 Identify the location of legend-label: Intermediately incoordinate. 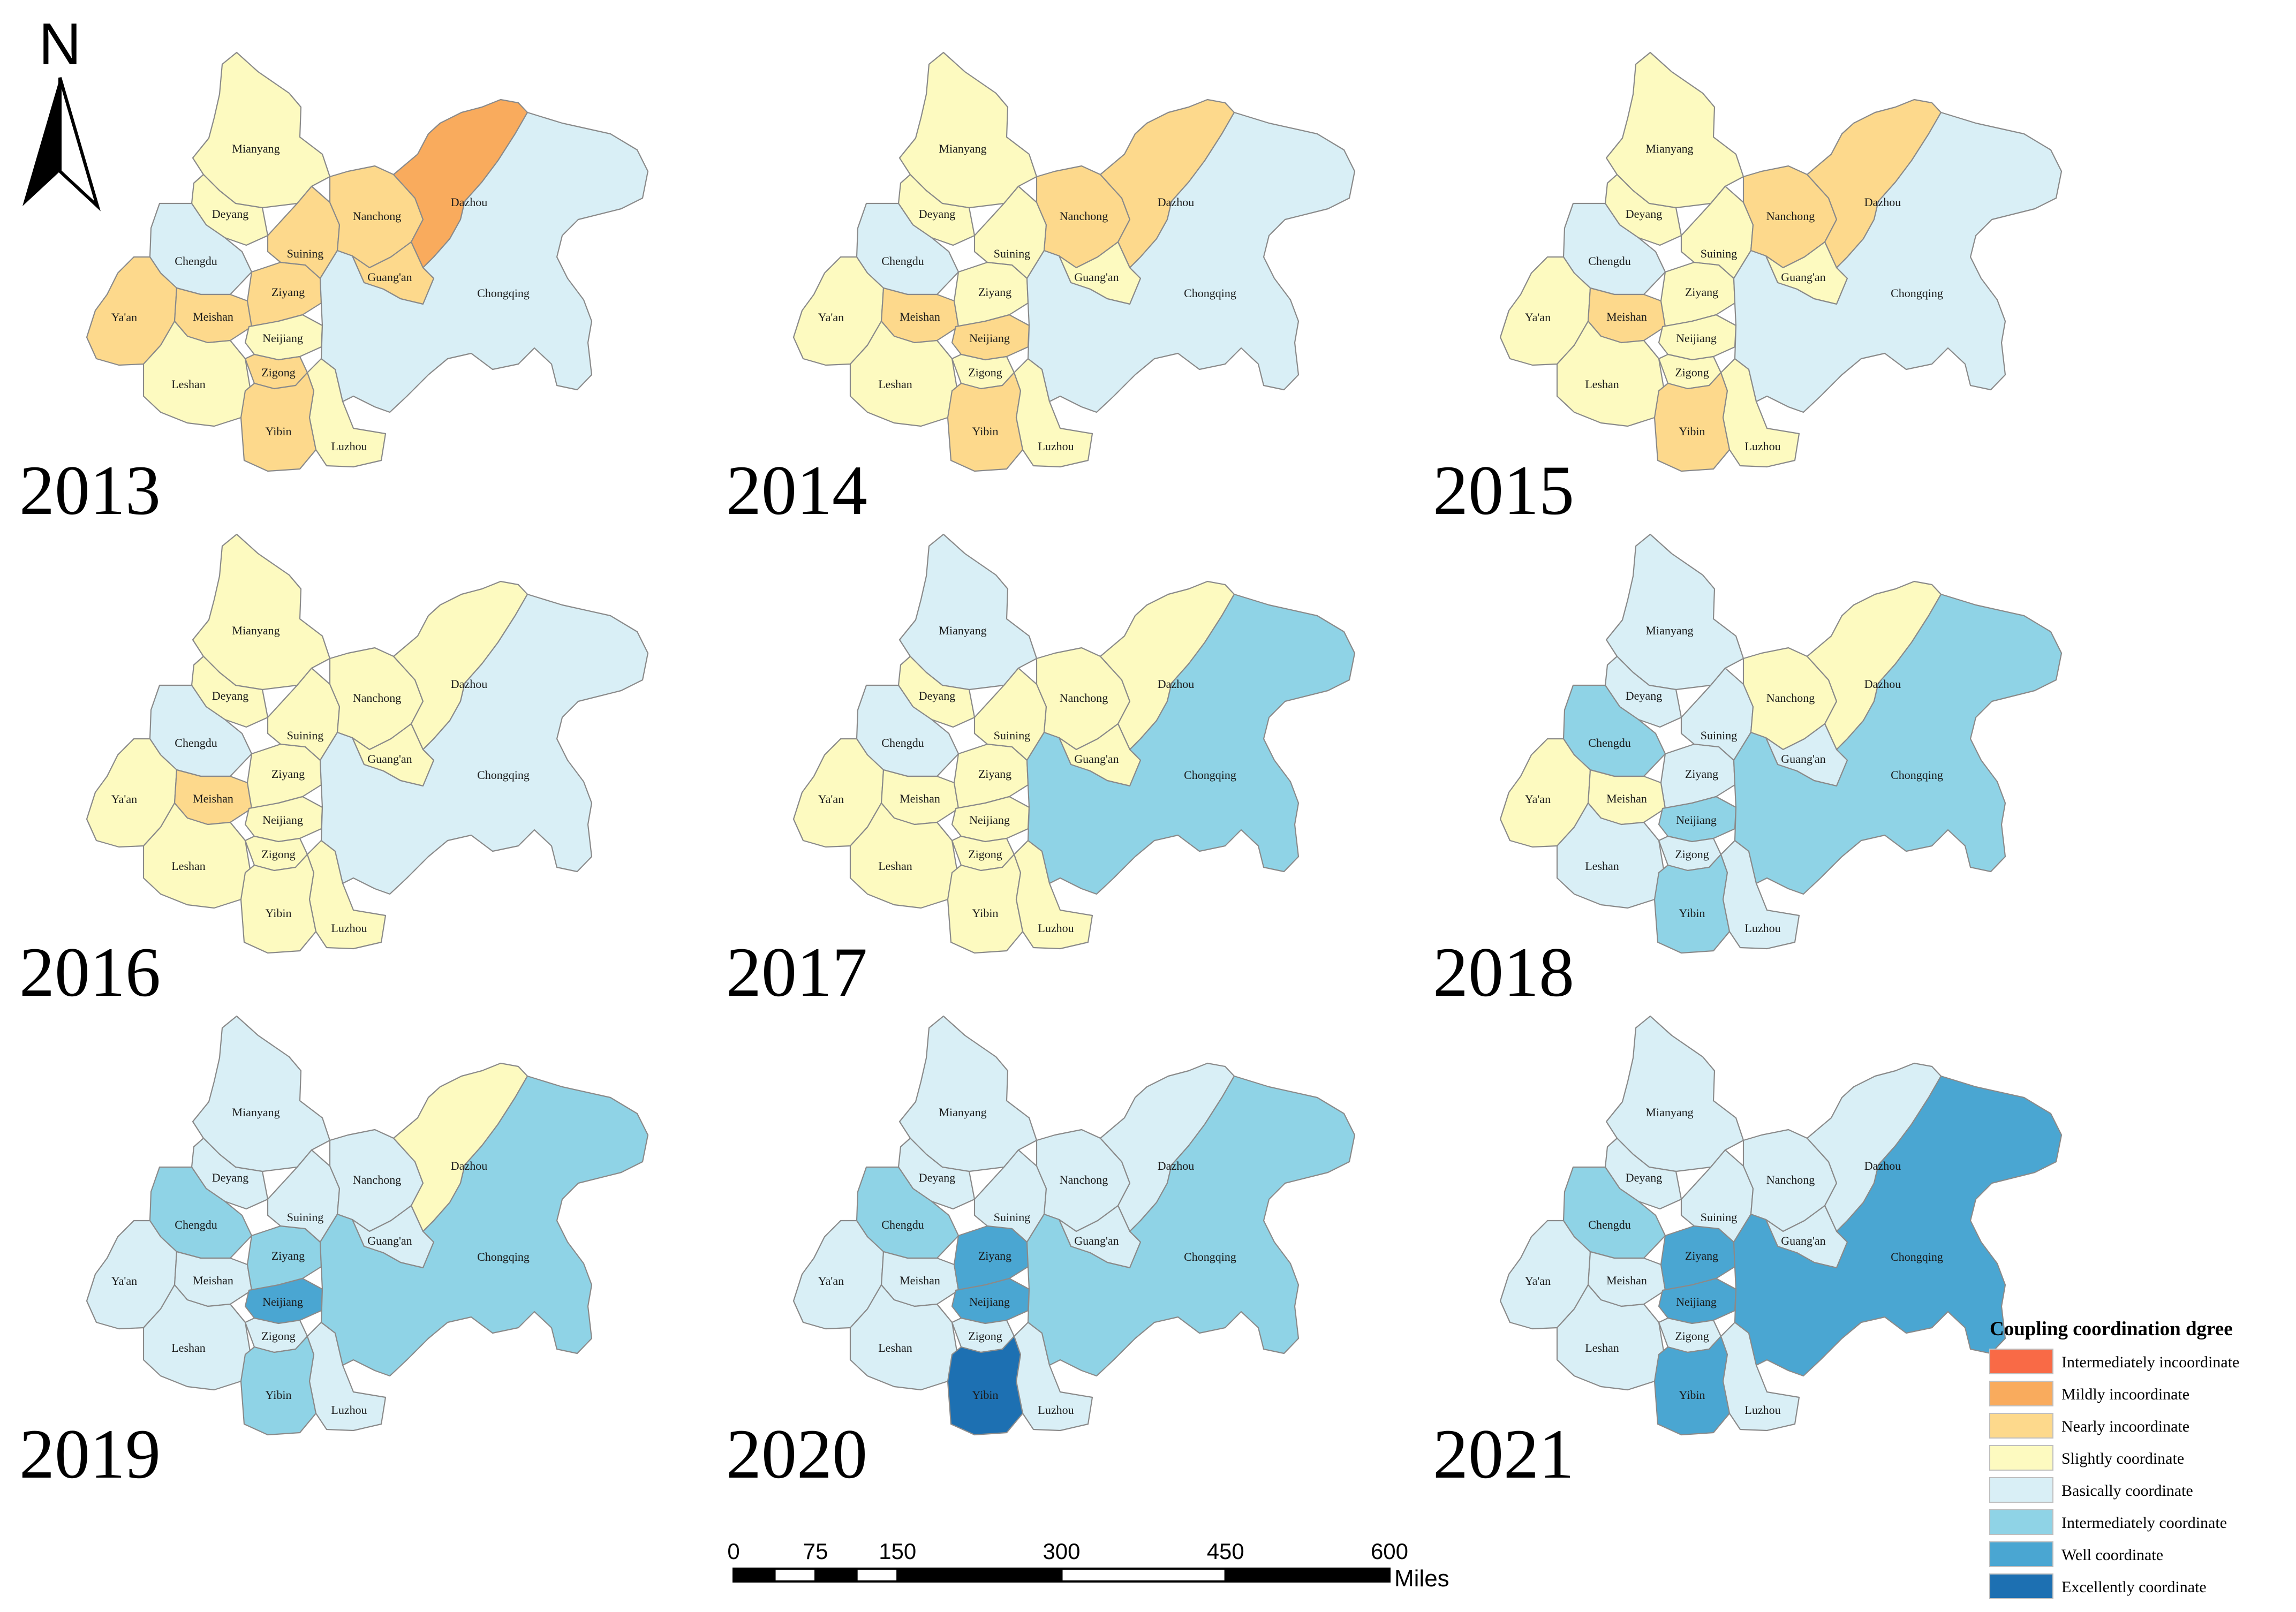
(2150, 1362).